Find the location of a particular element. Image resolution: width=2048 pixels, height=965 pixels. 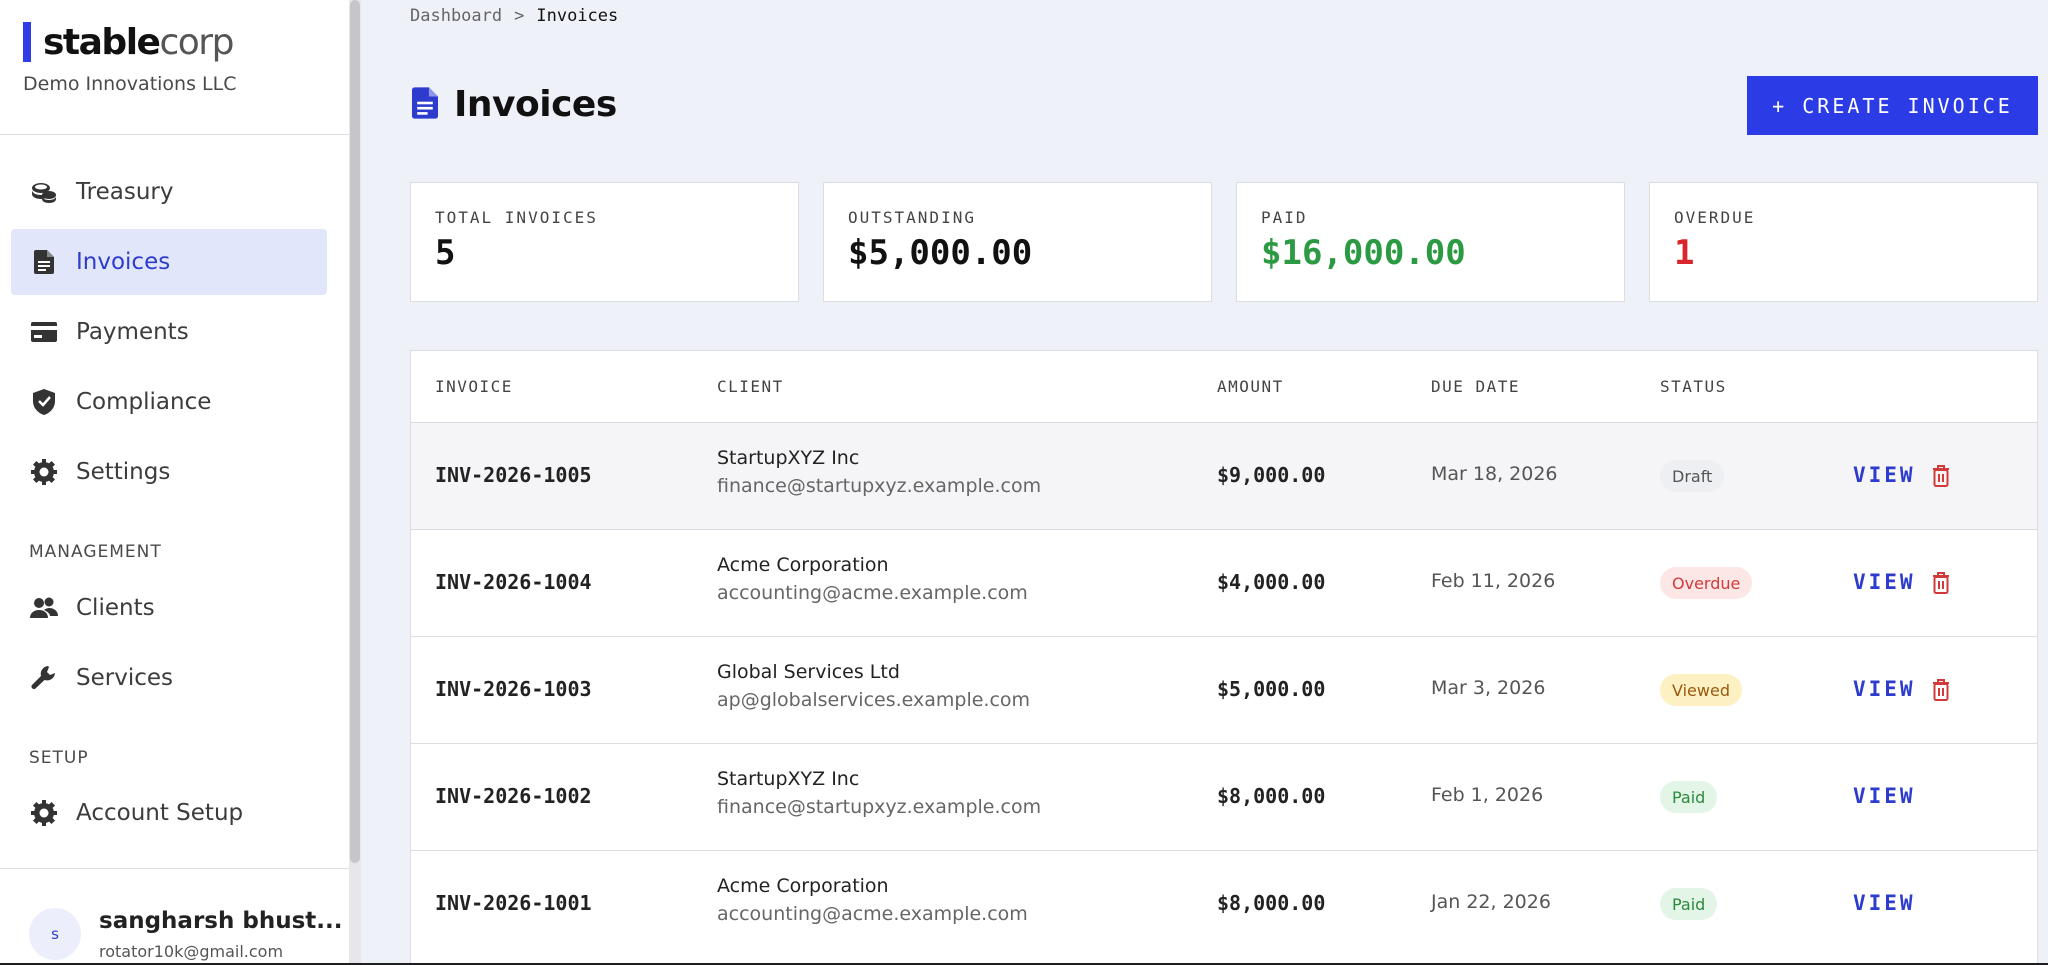

brand-name-bold: stable is located at coordinates (102, 42).